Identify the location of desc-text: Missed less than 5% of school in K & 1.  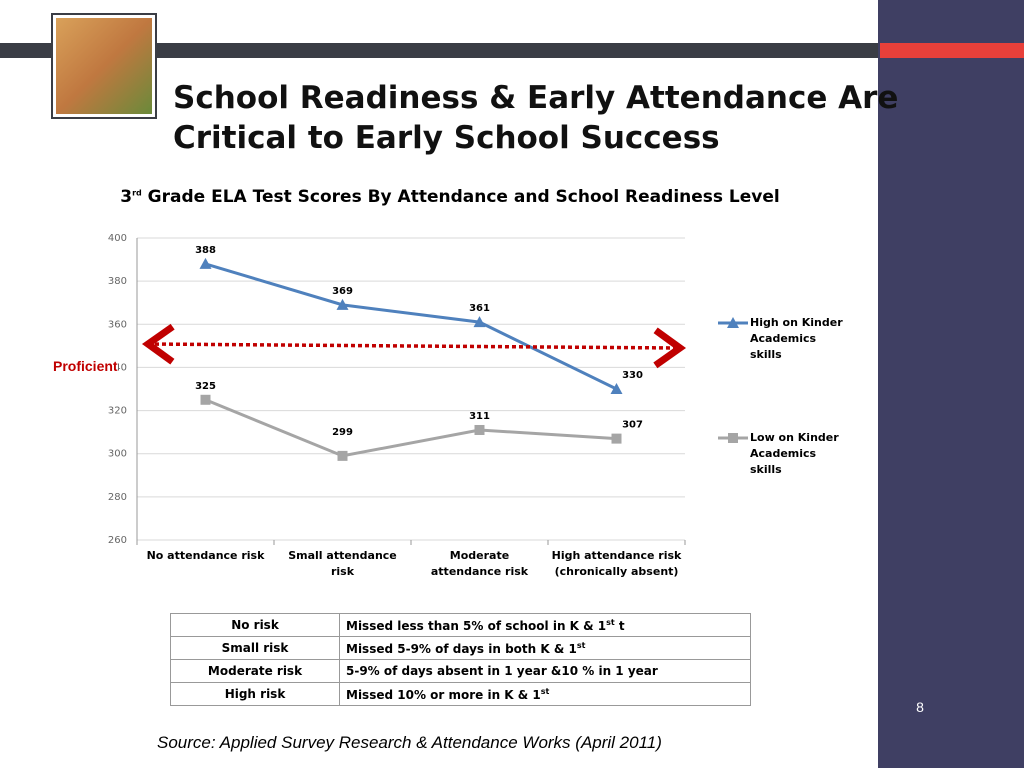
(476, 625).